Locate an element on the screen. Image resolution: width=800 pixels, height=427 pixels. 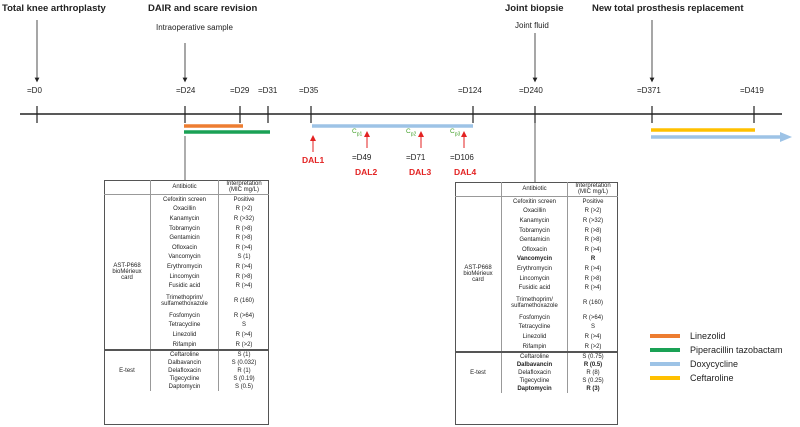
table-cell: Lincomycin is located at coordinates (184, 276).